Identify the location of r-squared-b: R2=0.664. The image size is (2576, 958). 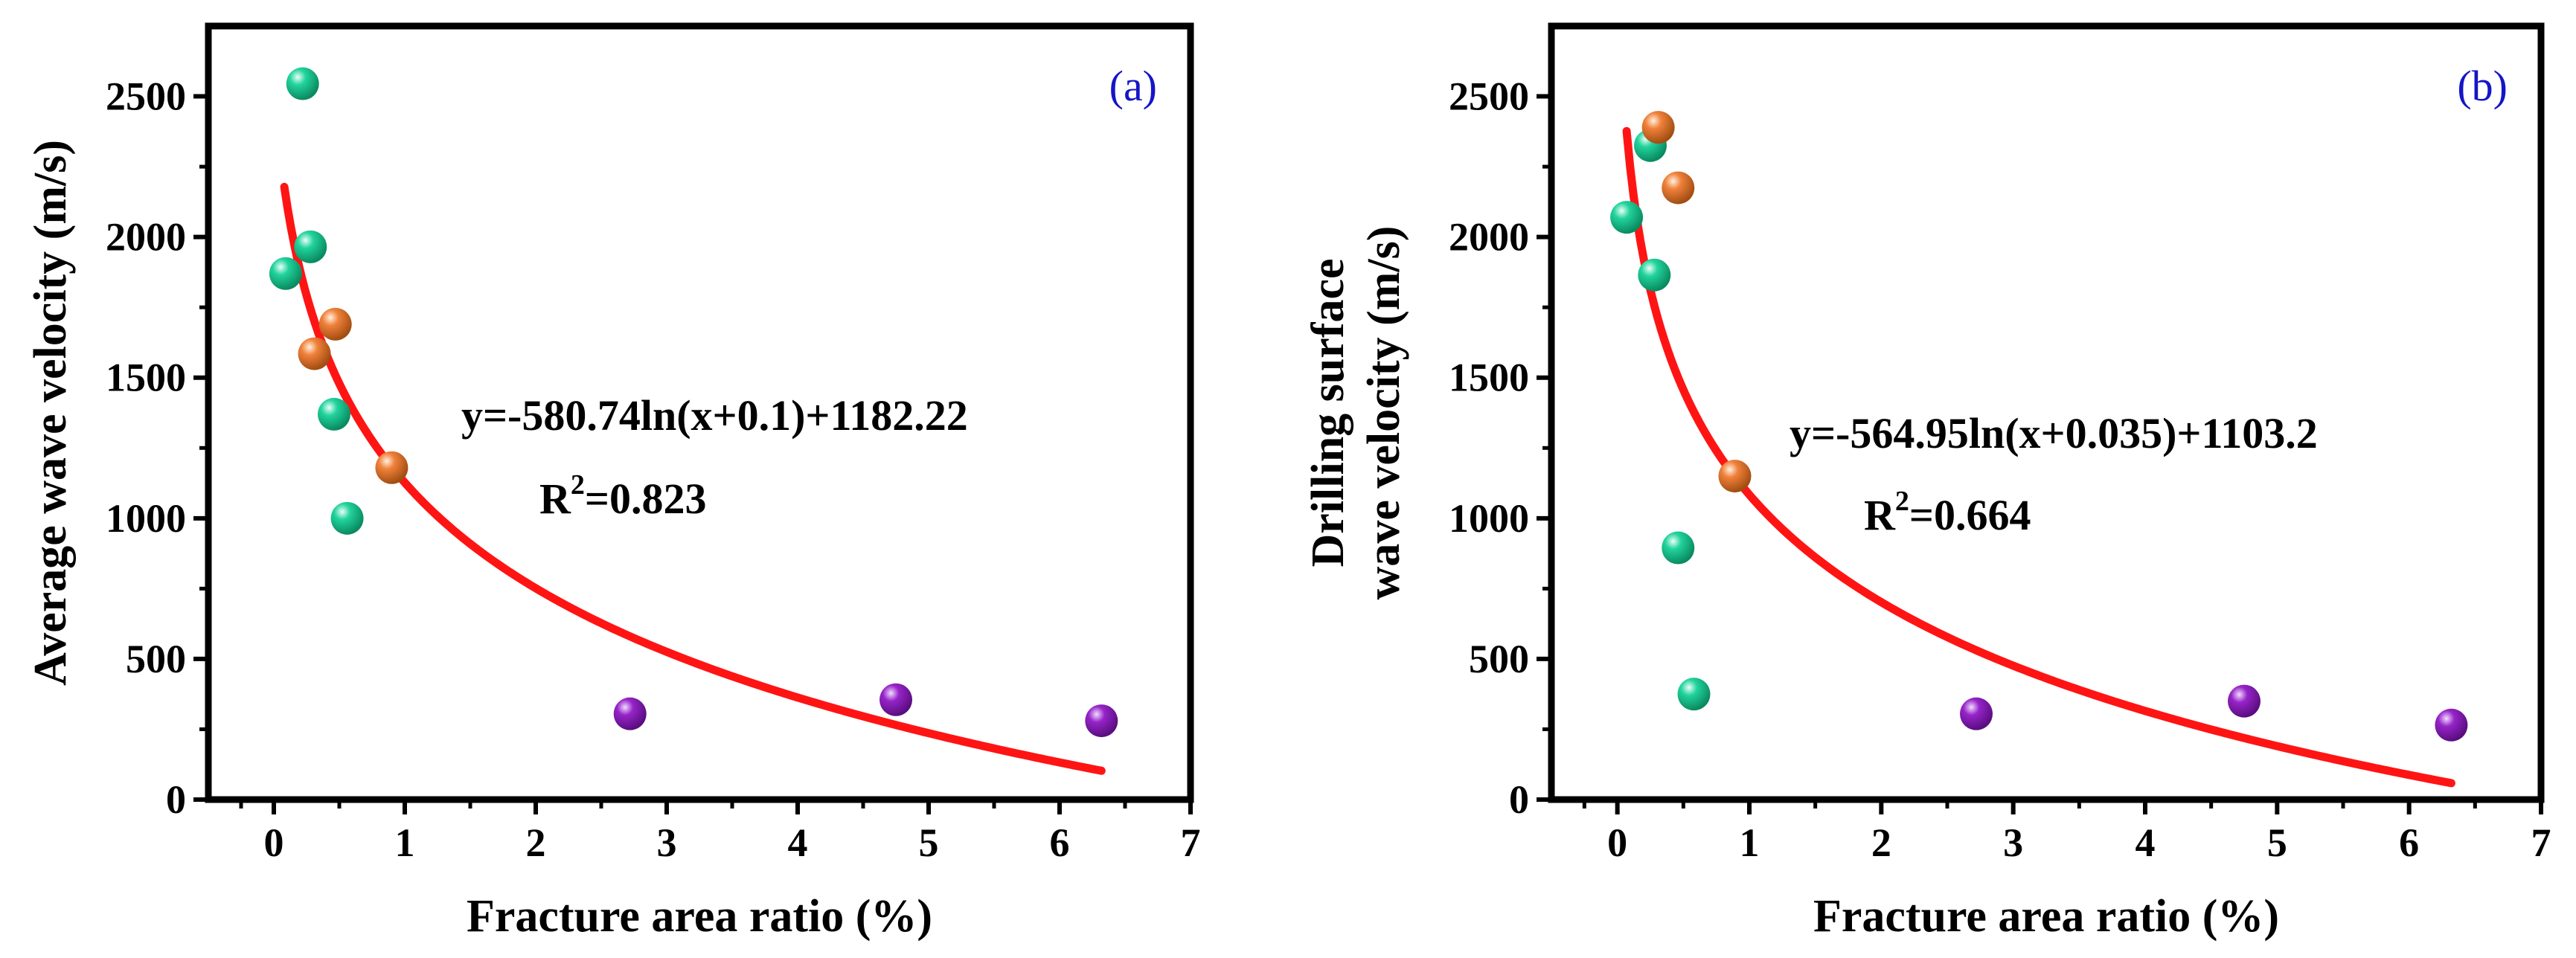
(1947, 512).